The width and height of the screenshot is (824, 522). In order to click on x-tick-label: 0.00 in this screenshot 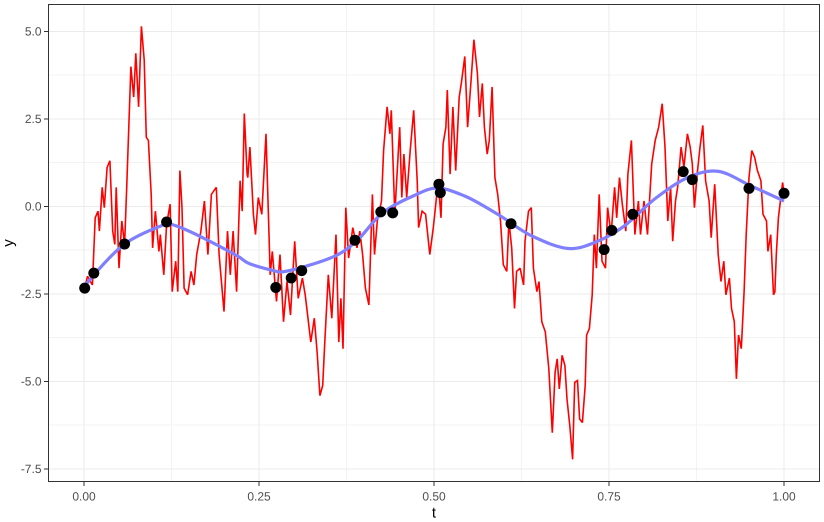, I will do `click(84, 497)`.